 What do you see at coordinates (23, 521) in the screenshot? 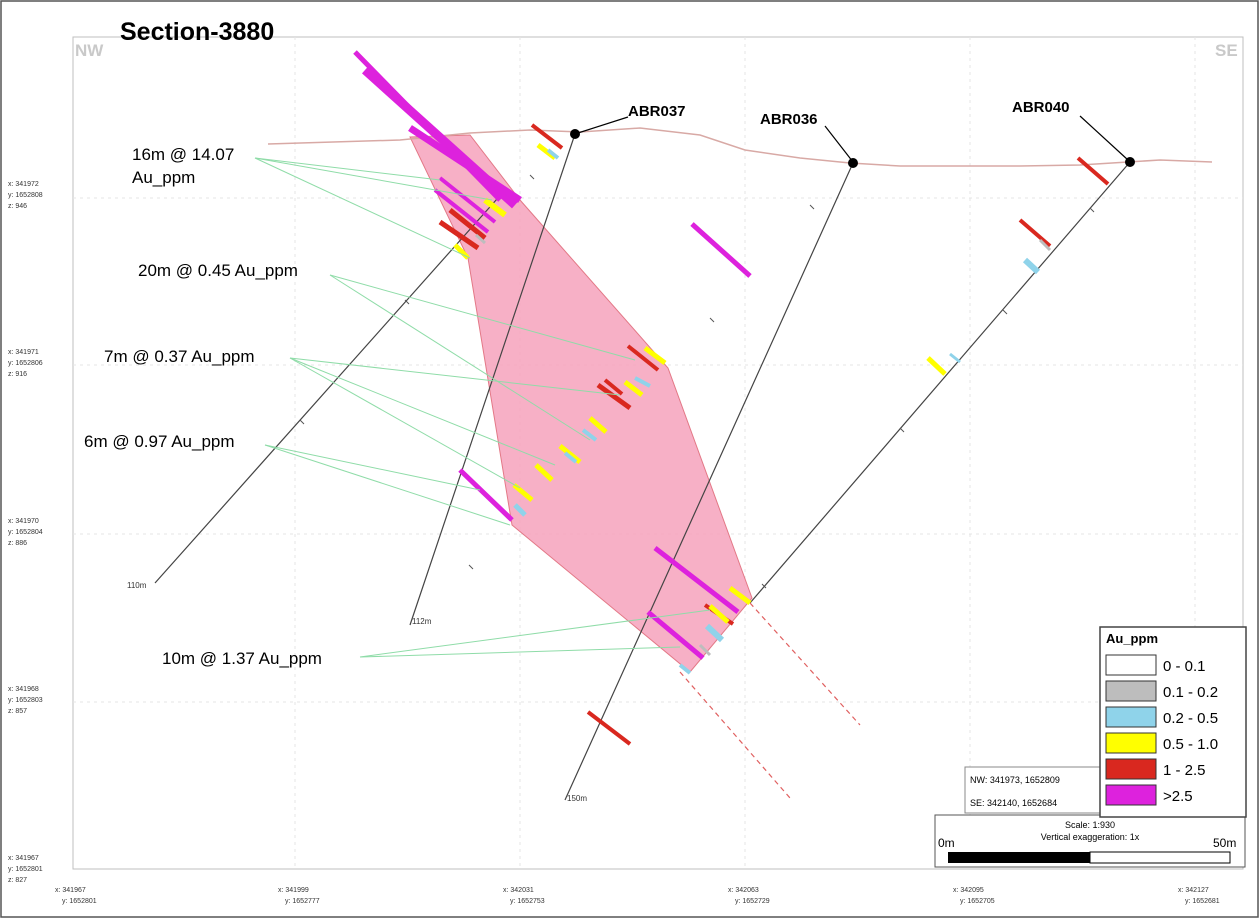
I see `left-axis-x: x: 341970` at bounding box center [23, 521].